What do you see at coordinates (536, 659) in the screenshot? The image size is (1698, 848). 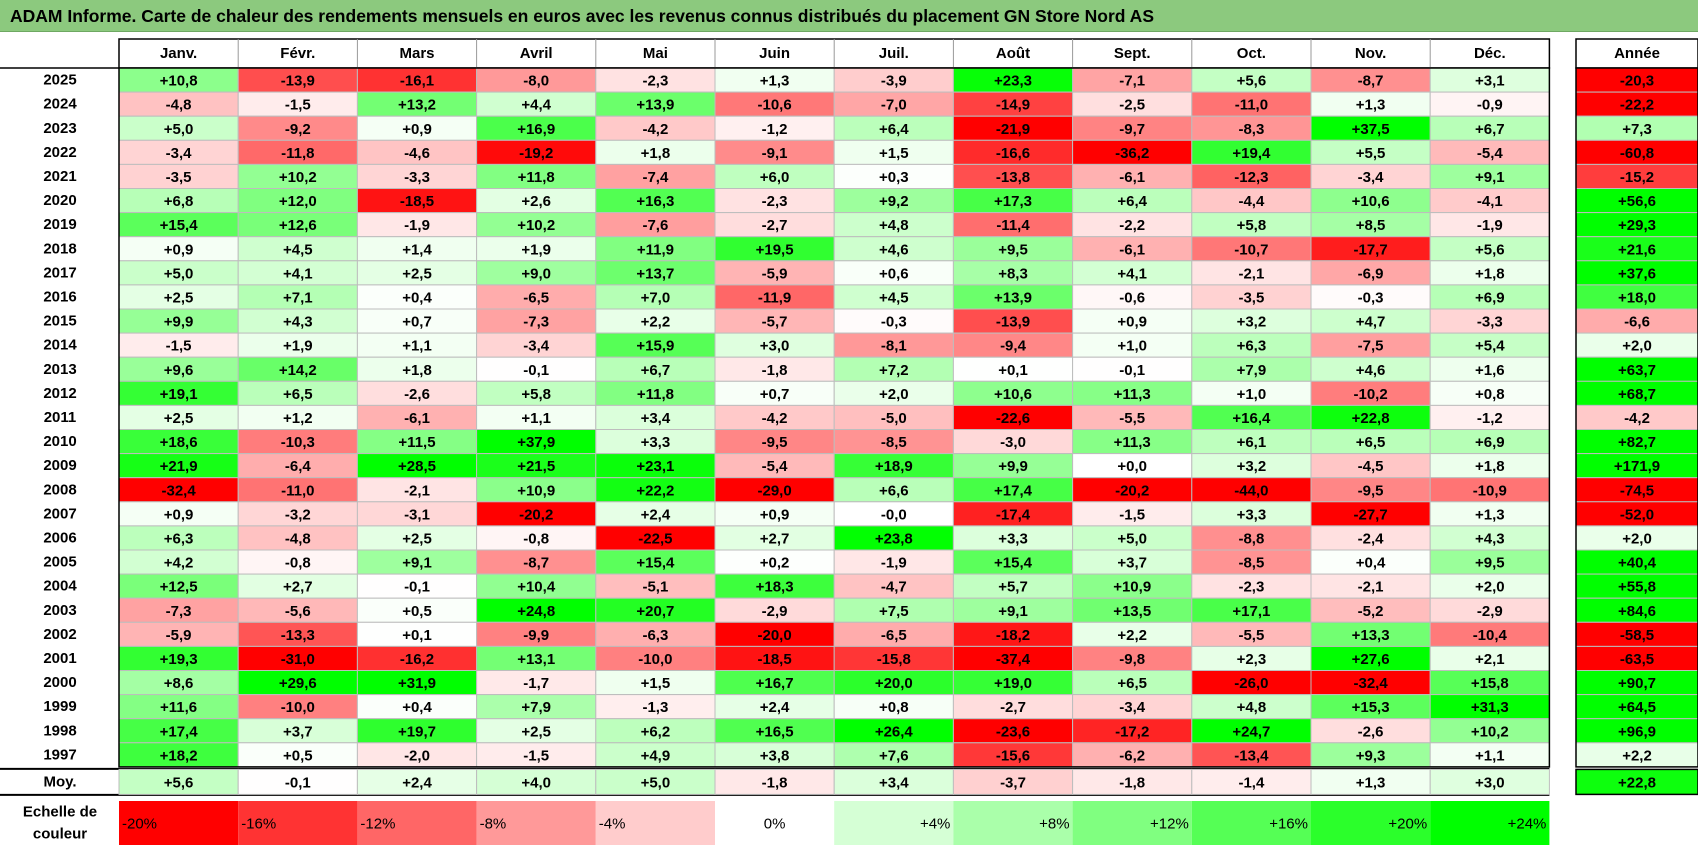 I see `cell-value: +13,1` at bounding box center [536, 659].